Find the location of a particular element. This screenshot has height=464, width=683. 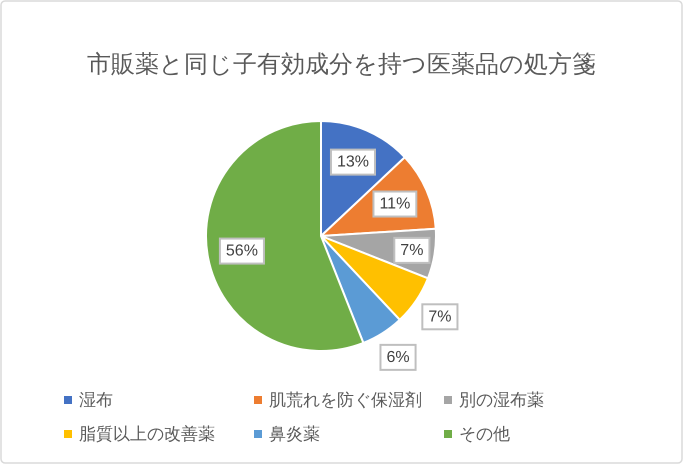

data-label: 11% is located at coordinates (394, 204).